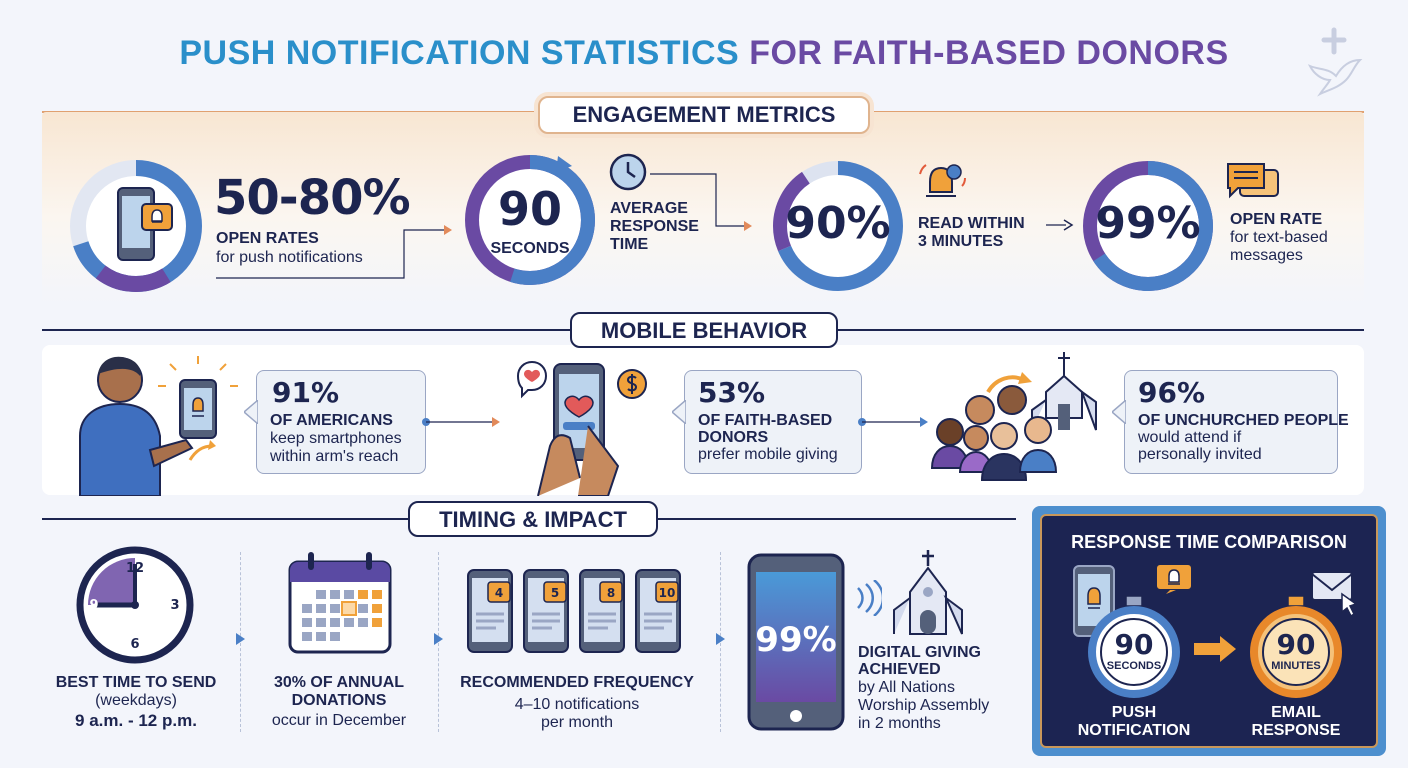  What do you see at coordinates (577, 722) in the screenshot?
I see `frequency-sub: per month` at bounding box center [577, 722].